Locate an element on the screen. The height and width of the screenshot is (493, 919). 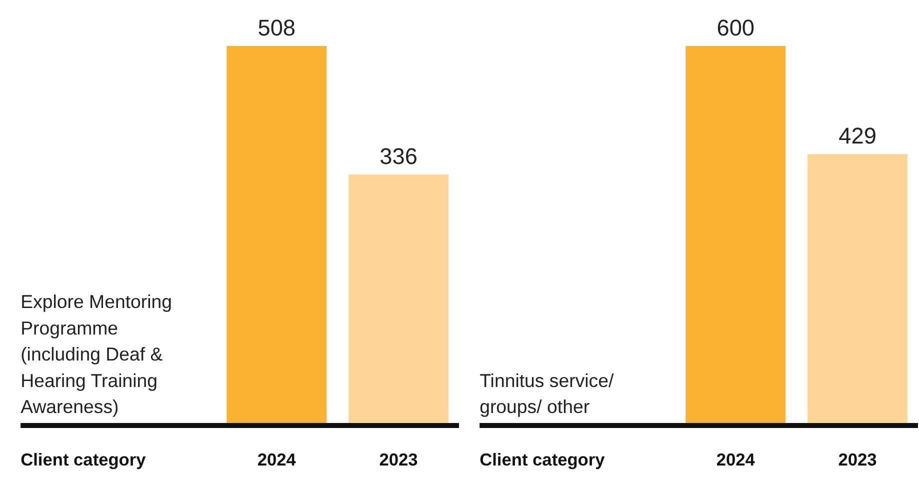
data-label: 336 is located at coordinates (399, 155).